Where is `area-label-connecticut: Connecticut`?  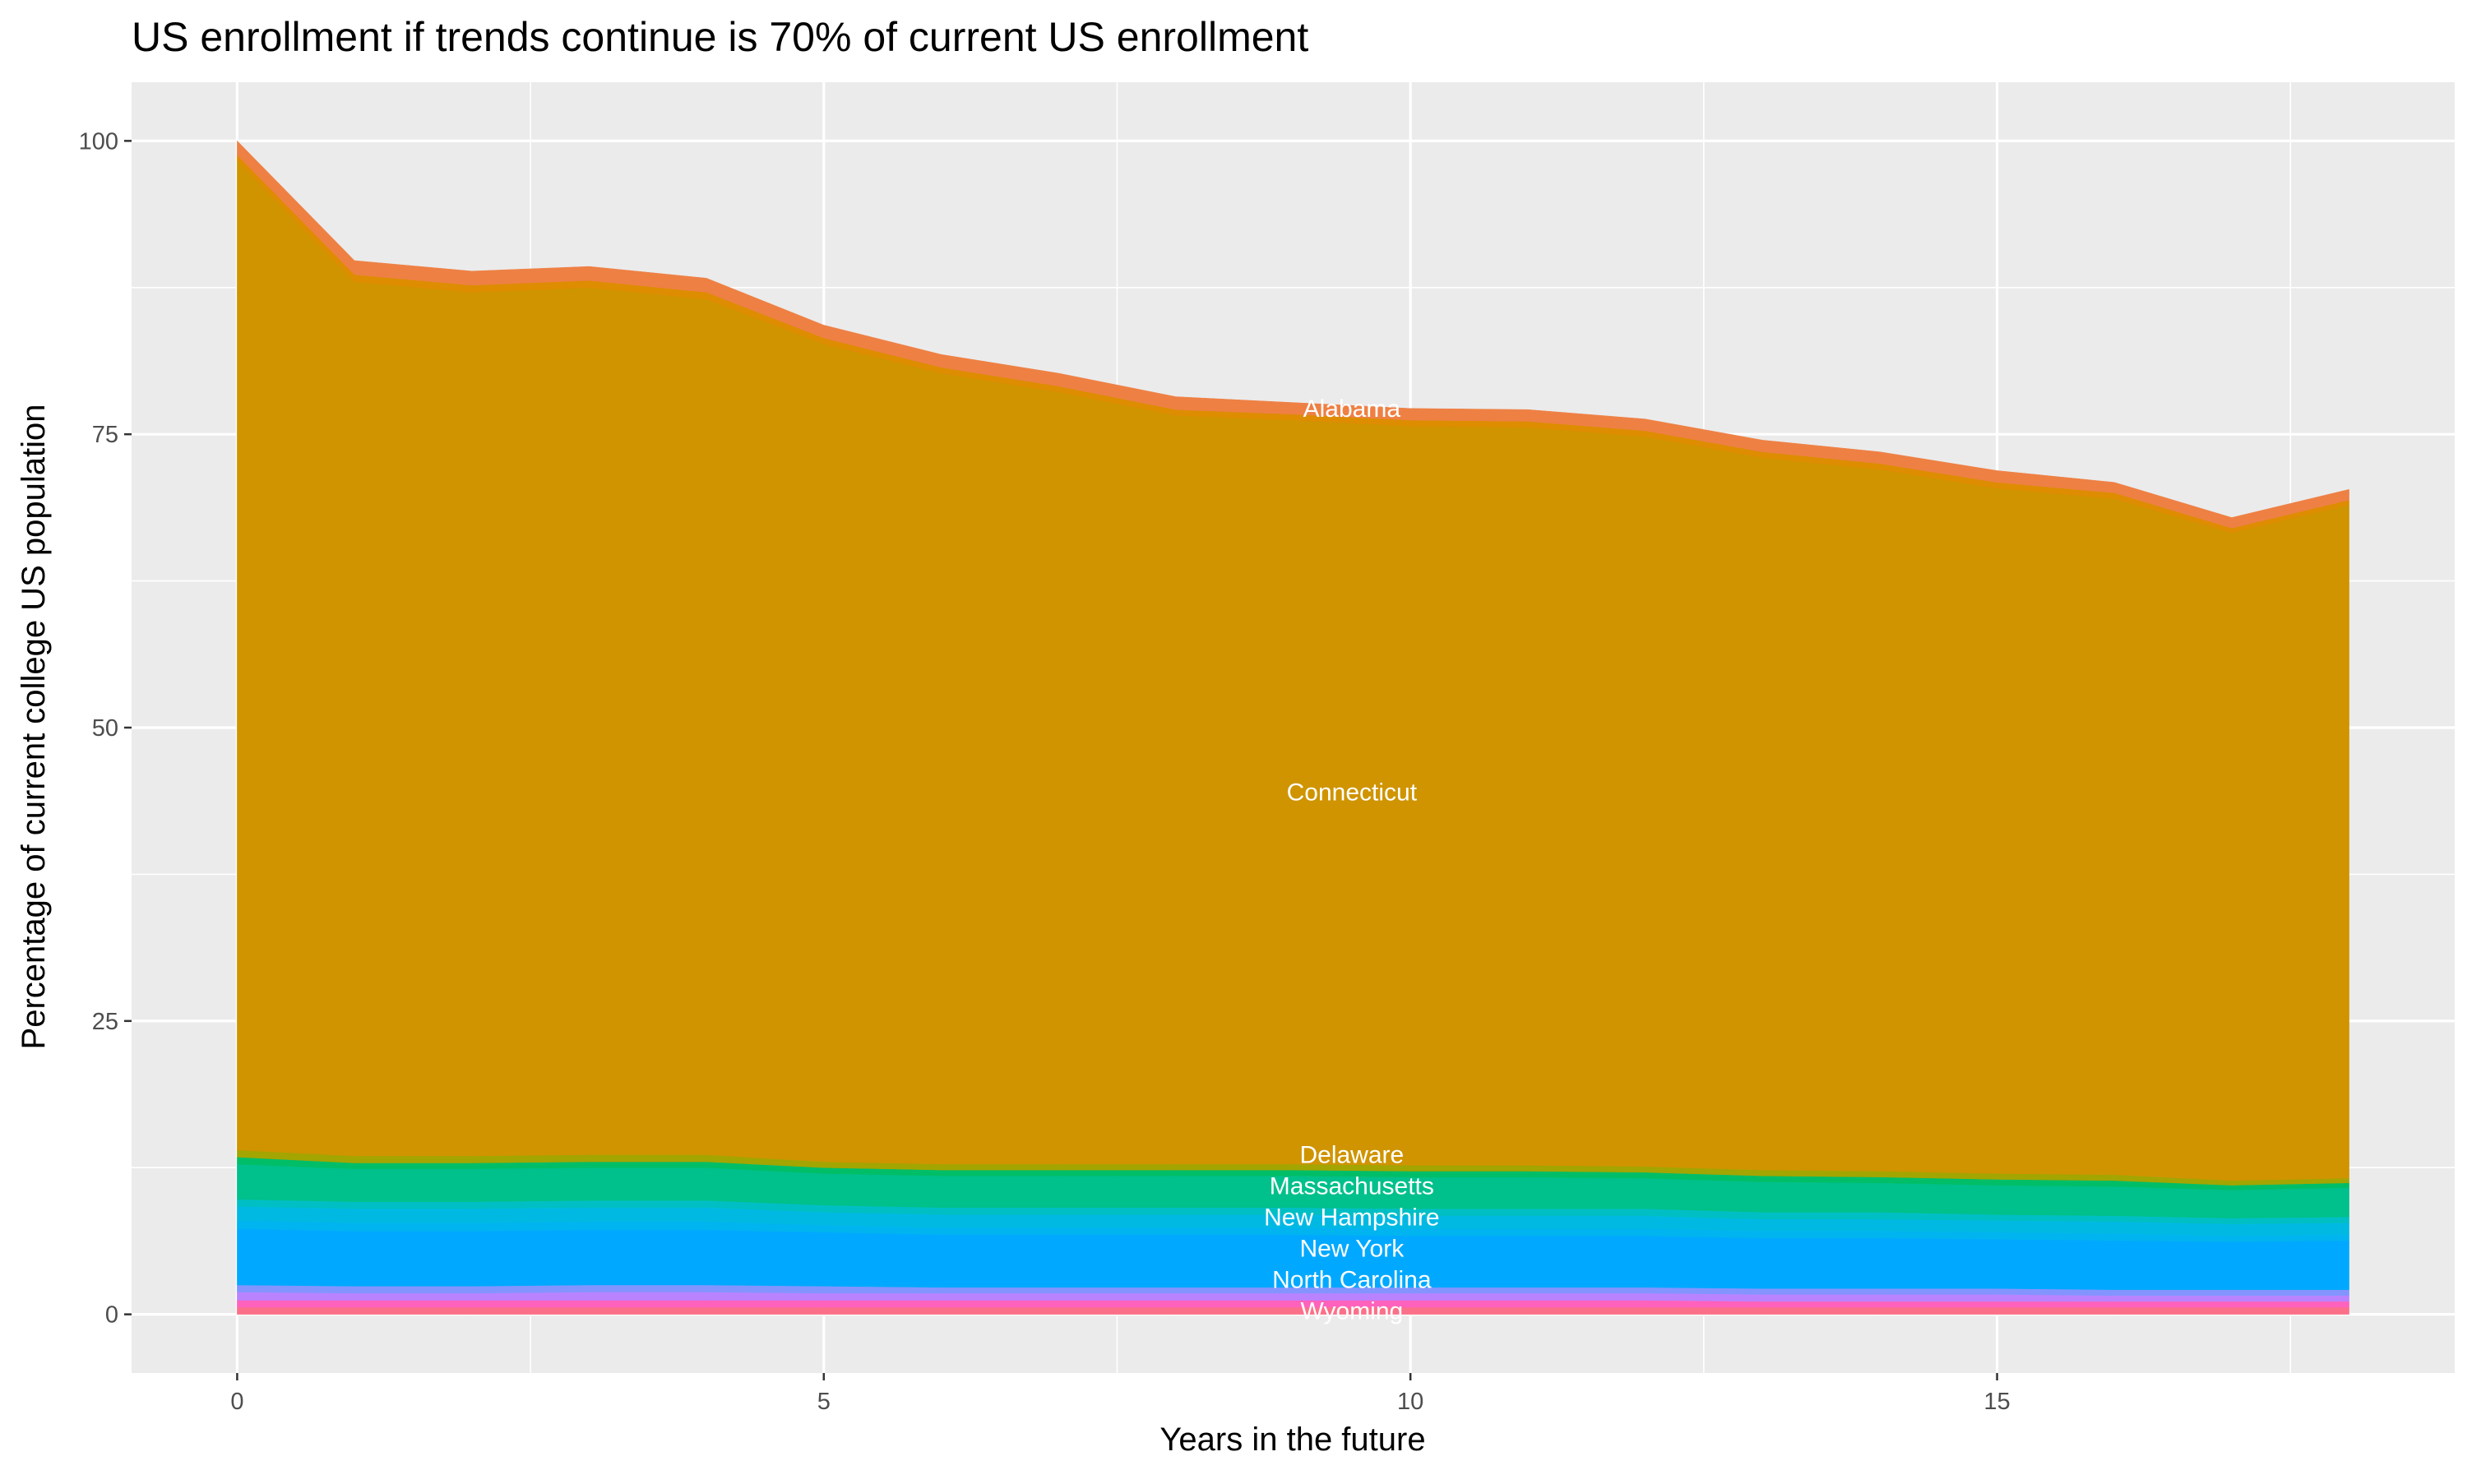 area-label-connecticut: Connecticut is located at coordinates (1352, 793).